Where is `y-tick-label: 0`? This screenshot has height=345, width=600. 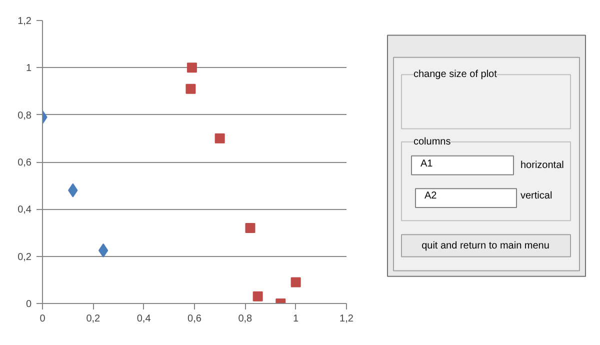
y-tick-label: 0 is located at coordinates (29, 304).